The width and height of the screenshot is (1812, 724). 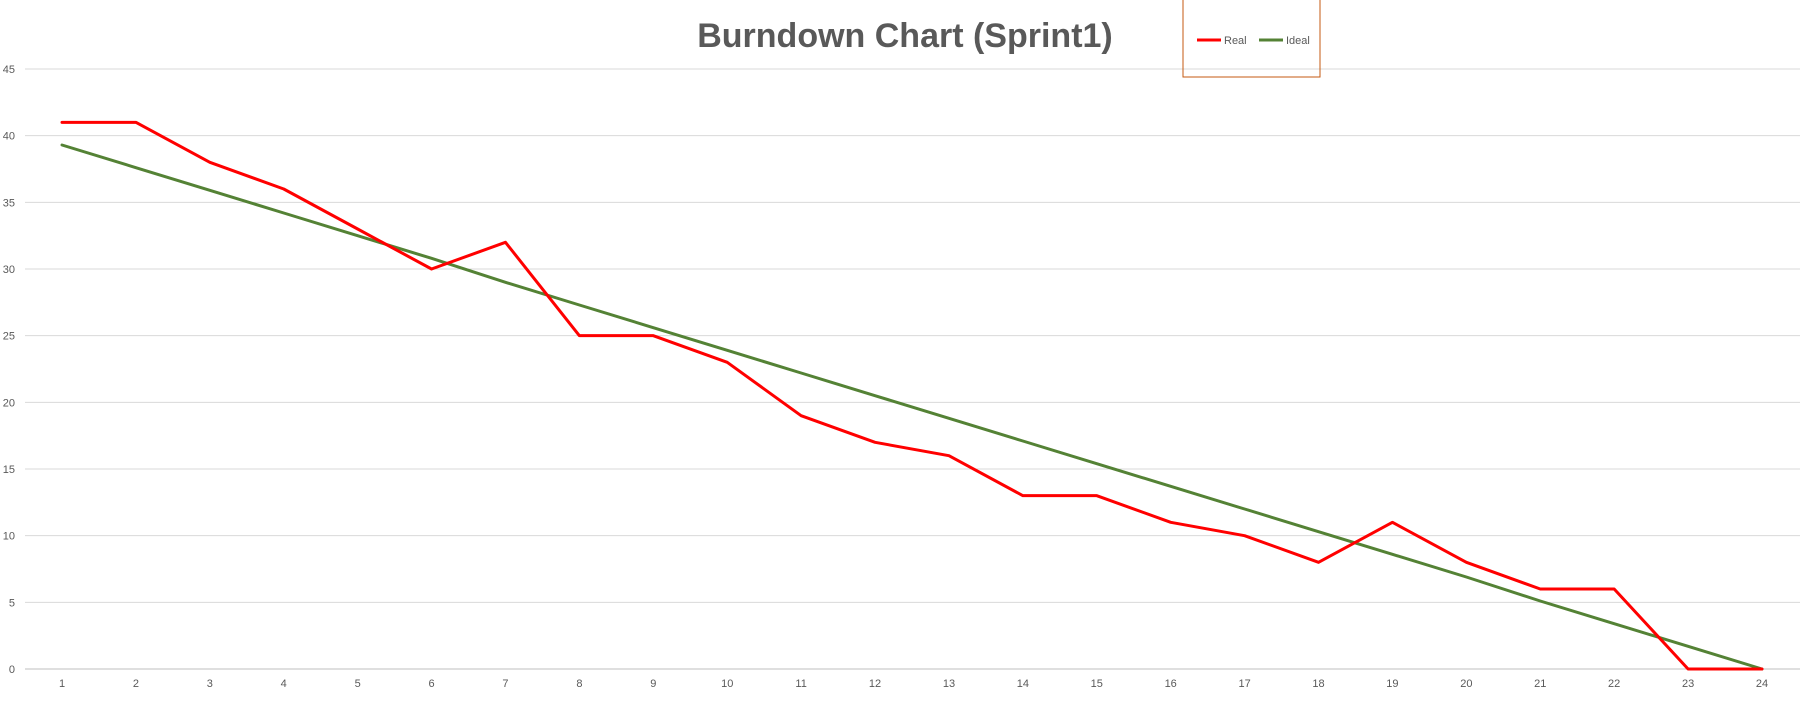 What do you see at coordinates (9, 137) in the screenshot?
I see `y-tick-label: 40` at bounding box center [9, 137].